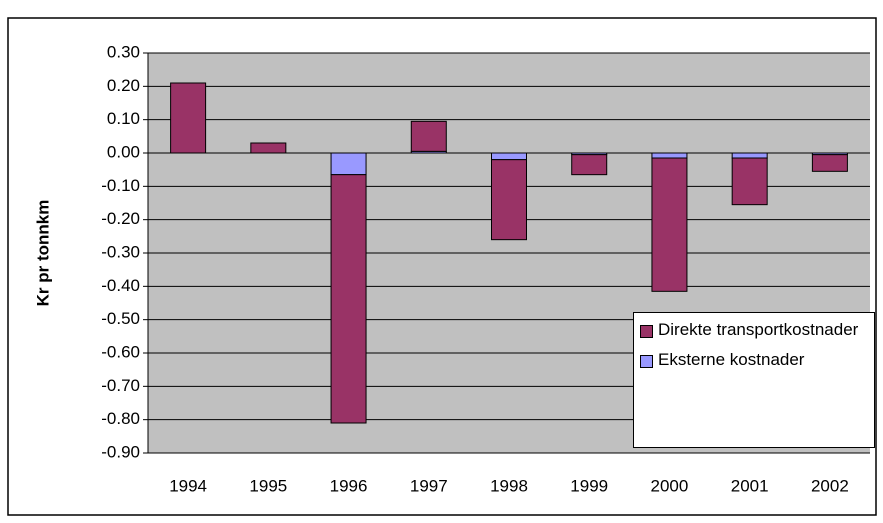 This screenshot has width=883, height=523. I want to click on y-tick-label: -0.50, so click(120, 318).